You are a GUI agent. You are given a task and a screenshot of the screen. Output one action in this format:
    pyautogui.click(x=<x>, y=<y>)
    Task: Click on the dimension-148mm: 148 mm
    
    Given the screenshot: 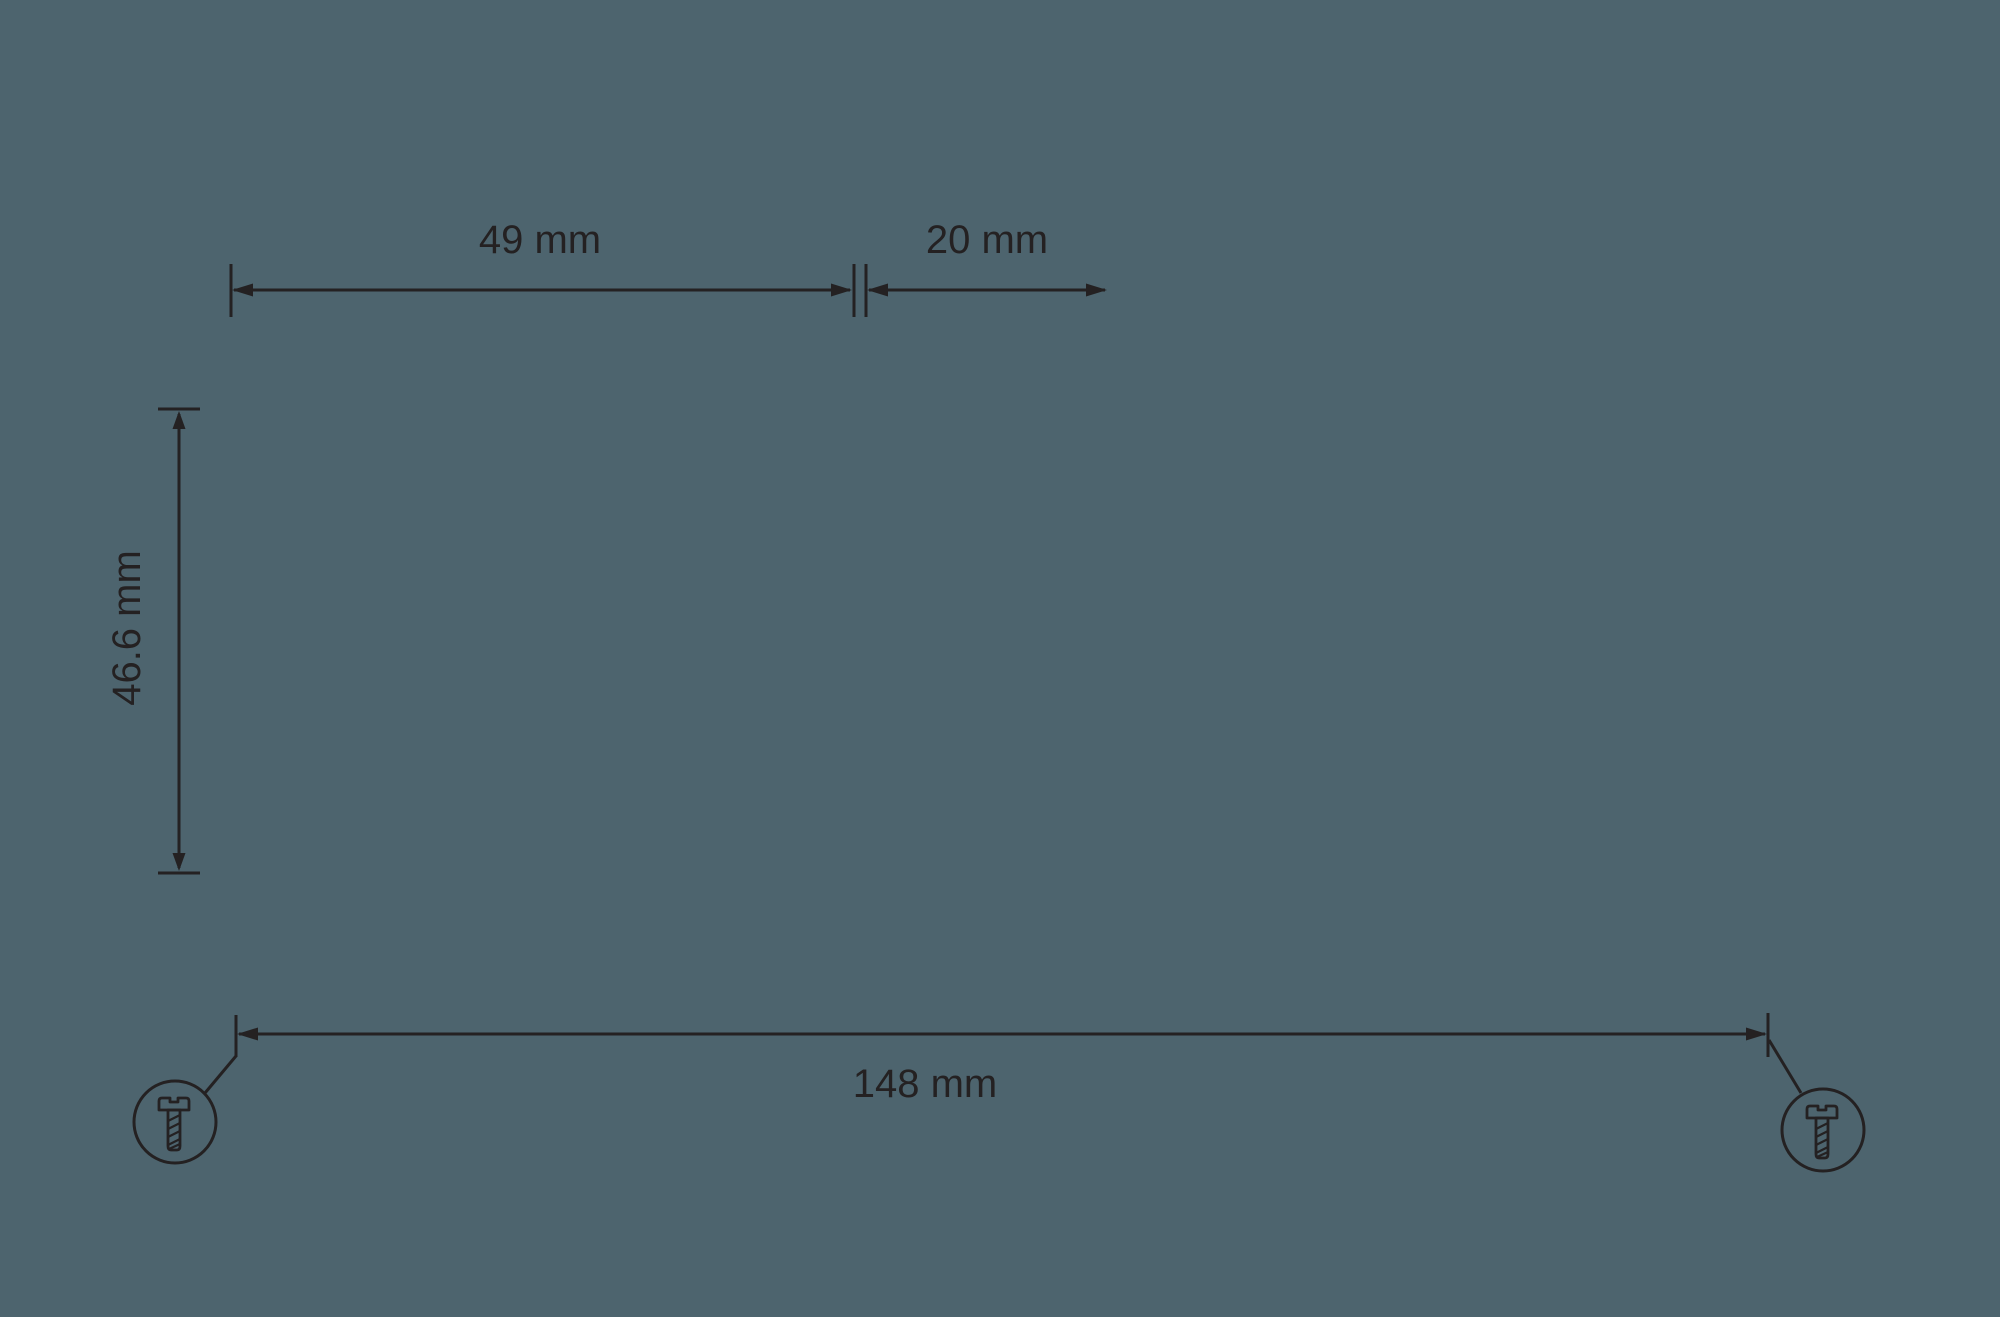 What is the action you would take?
    pyautogui.click(x=1002, y=1059)
    